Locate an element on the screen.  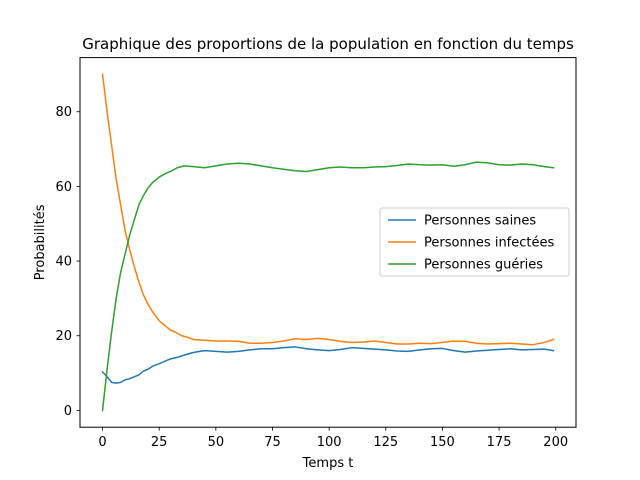
y-axis-label: Probabilités is located at coordinates (40, 242).